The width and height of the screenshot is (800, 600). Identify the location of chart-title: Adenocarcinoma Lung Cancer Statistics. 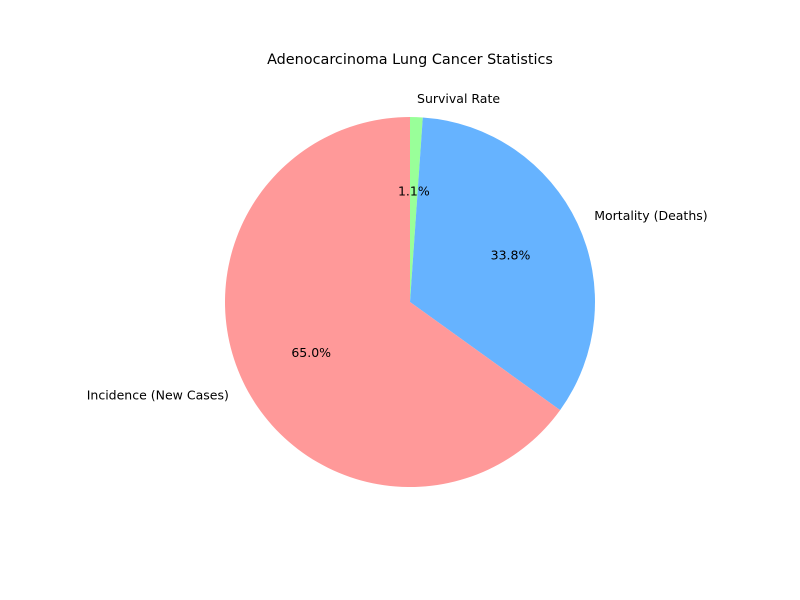
(410, 60).